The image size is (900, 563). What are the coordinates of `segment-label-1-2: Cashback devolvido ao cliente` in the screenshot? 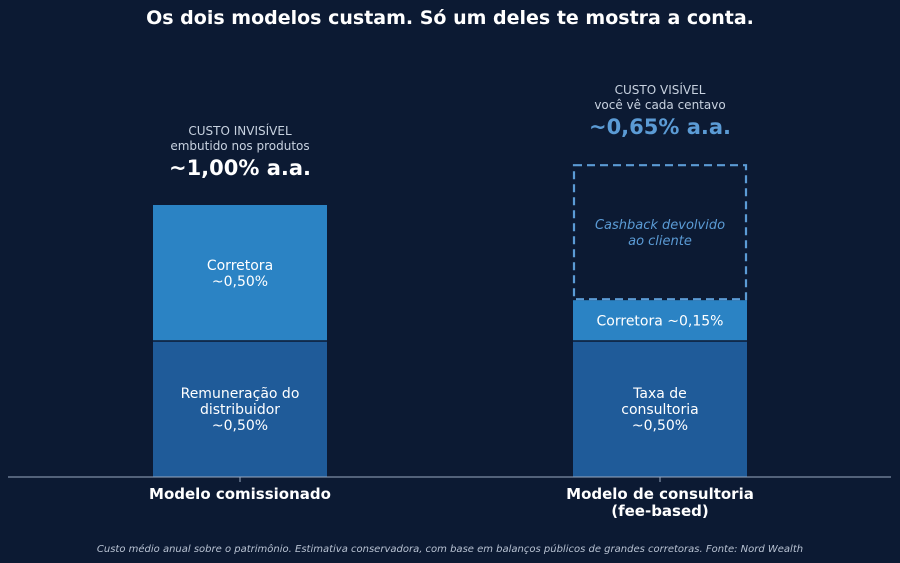 It's located at (660, 233).